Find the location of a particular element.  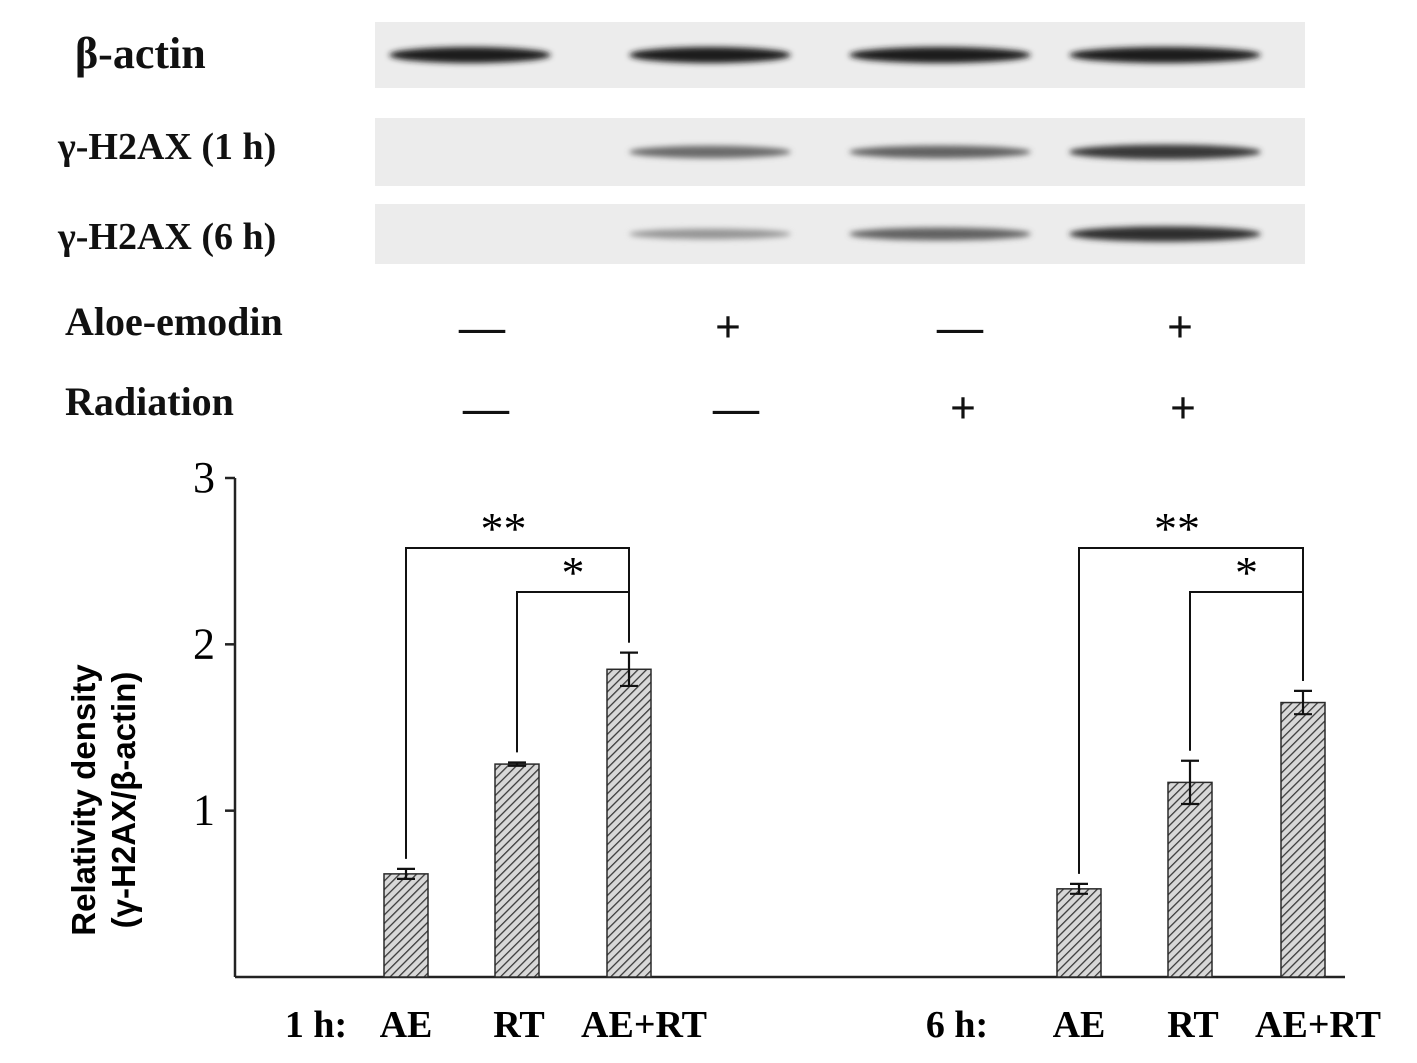

y-tick-label: 3 is located at coordinates (204, 477).